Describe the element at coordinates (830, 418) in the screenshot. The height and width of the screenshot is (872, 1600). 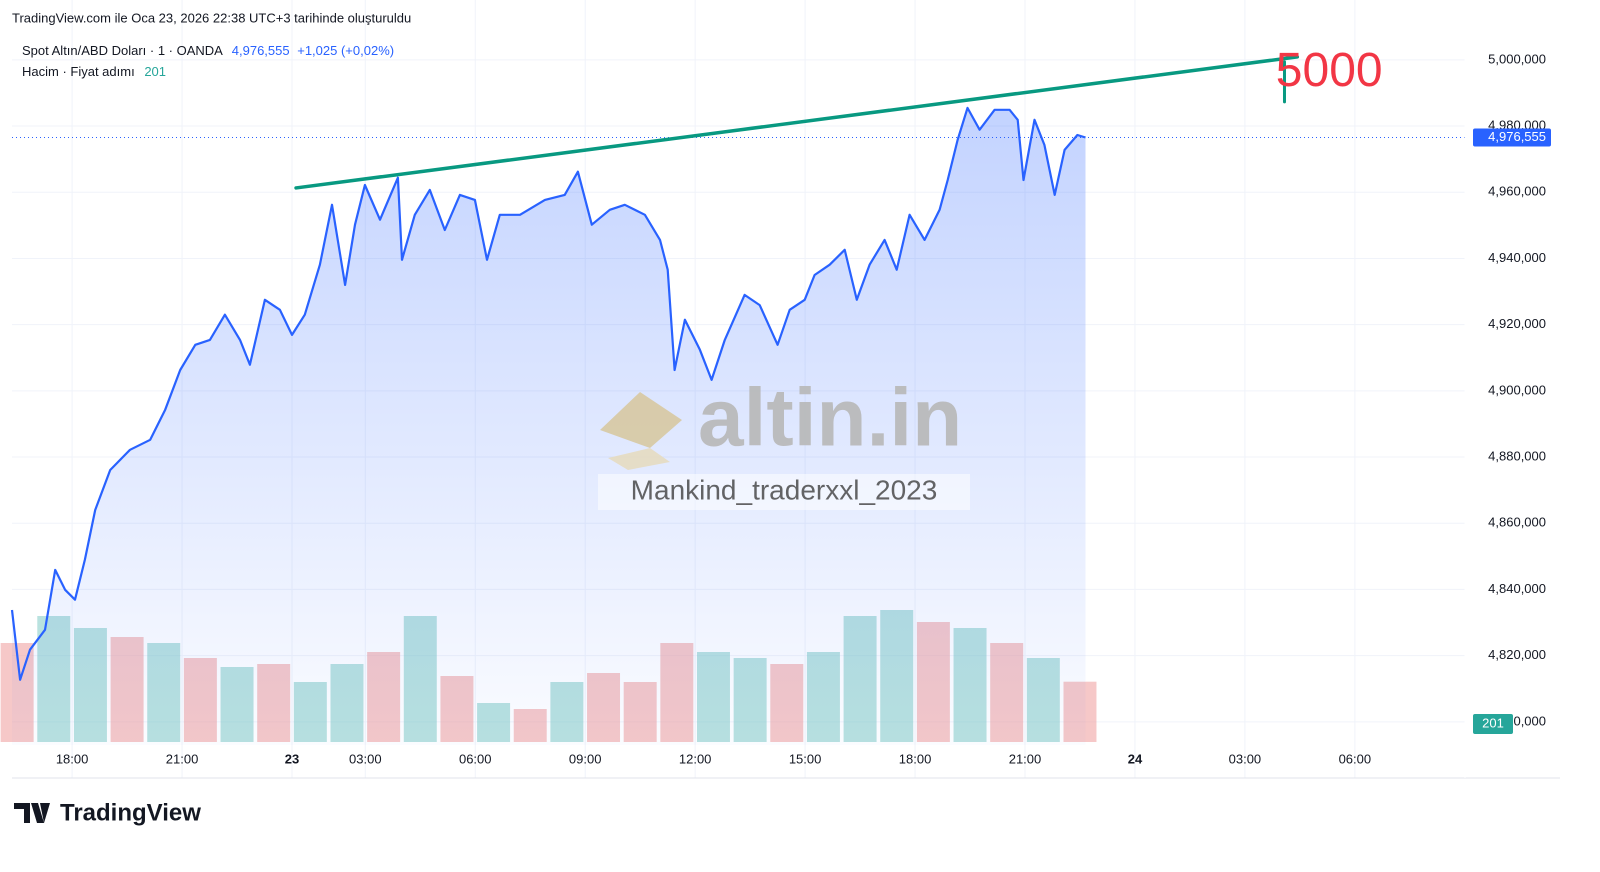
I see `watermark-text: altin.in` at that location.